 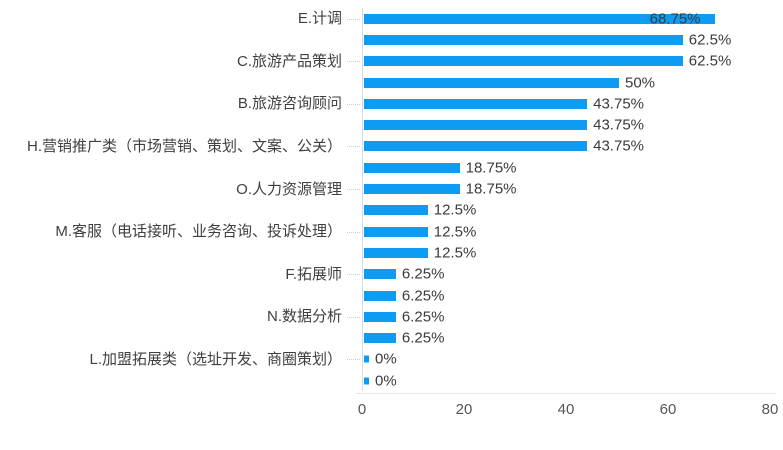 I want to click on bar-row: B.旅游咨询顾问 43.75%, so click(x=391, y=104).